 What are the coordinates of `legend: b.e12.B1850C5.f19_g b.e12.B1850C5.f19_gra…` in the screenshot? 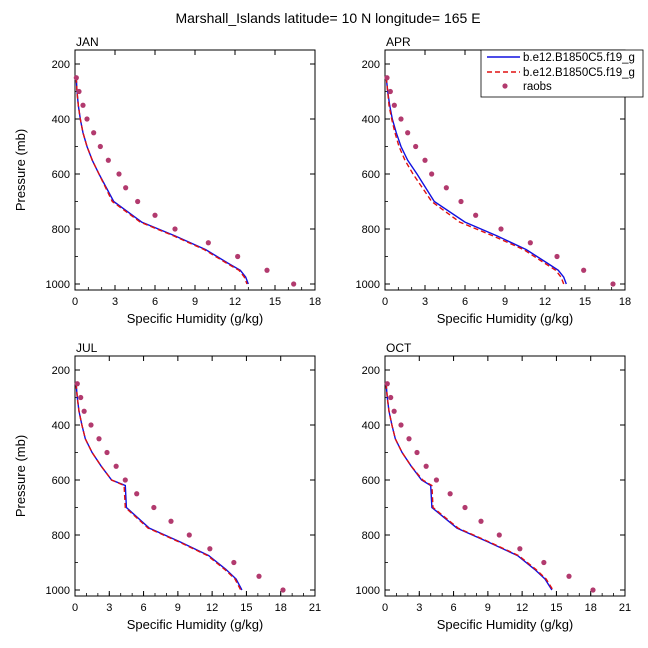 It's located at (562, 73).